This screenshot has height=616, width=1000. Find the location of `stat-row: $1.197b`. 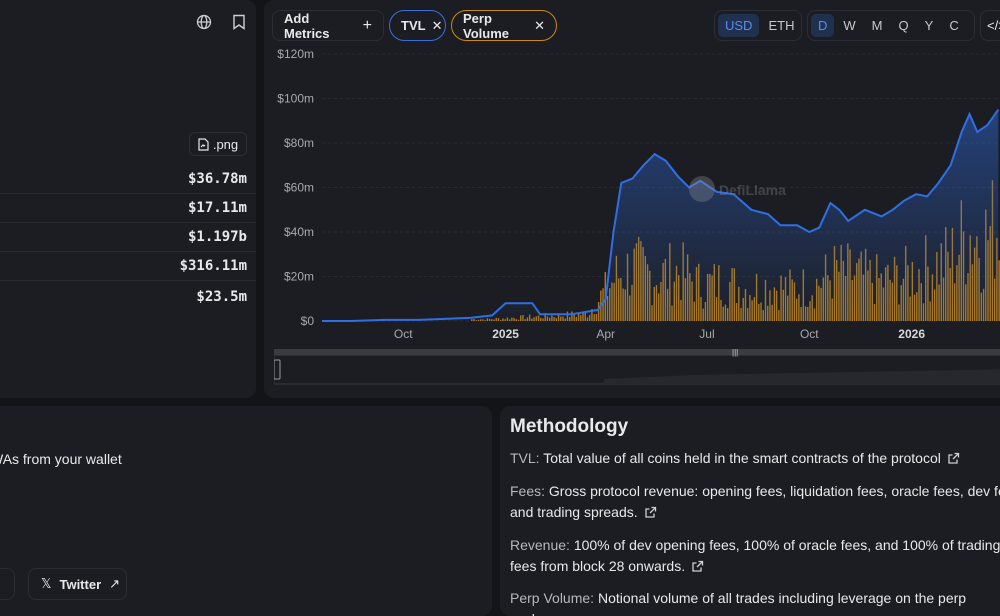

stat-row: $1.197b is located at coordinates (128, 237).